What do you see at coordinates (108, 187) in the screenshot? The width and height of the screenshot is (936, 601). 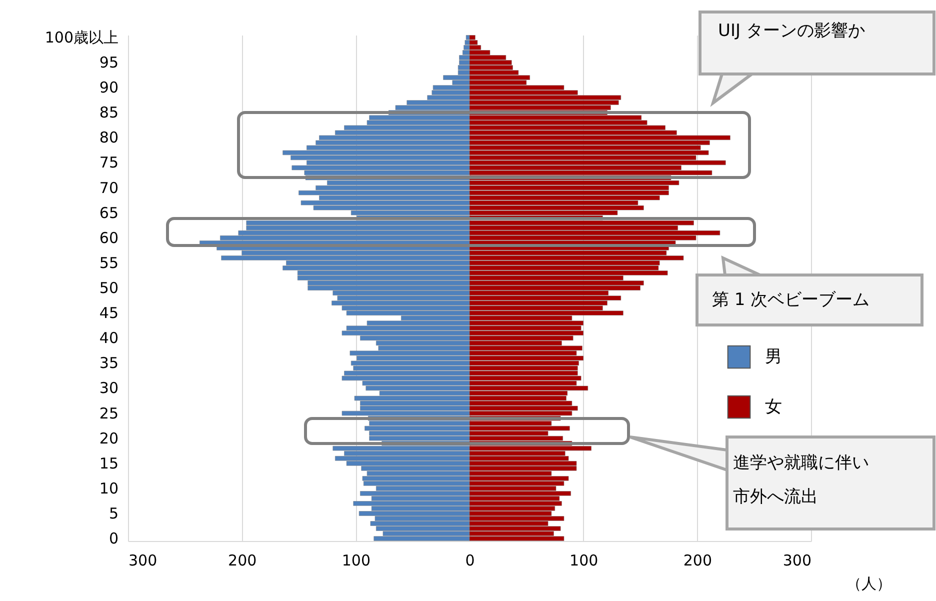 I see `y-tick-label: 70` at bounding box center [108, 187].